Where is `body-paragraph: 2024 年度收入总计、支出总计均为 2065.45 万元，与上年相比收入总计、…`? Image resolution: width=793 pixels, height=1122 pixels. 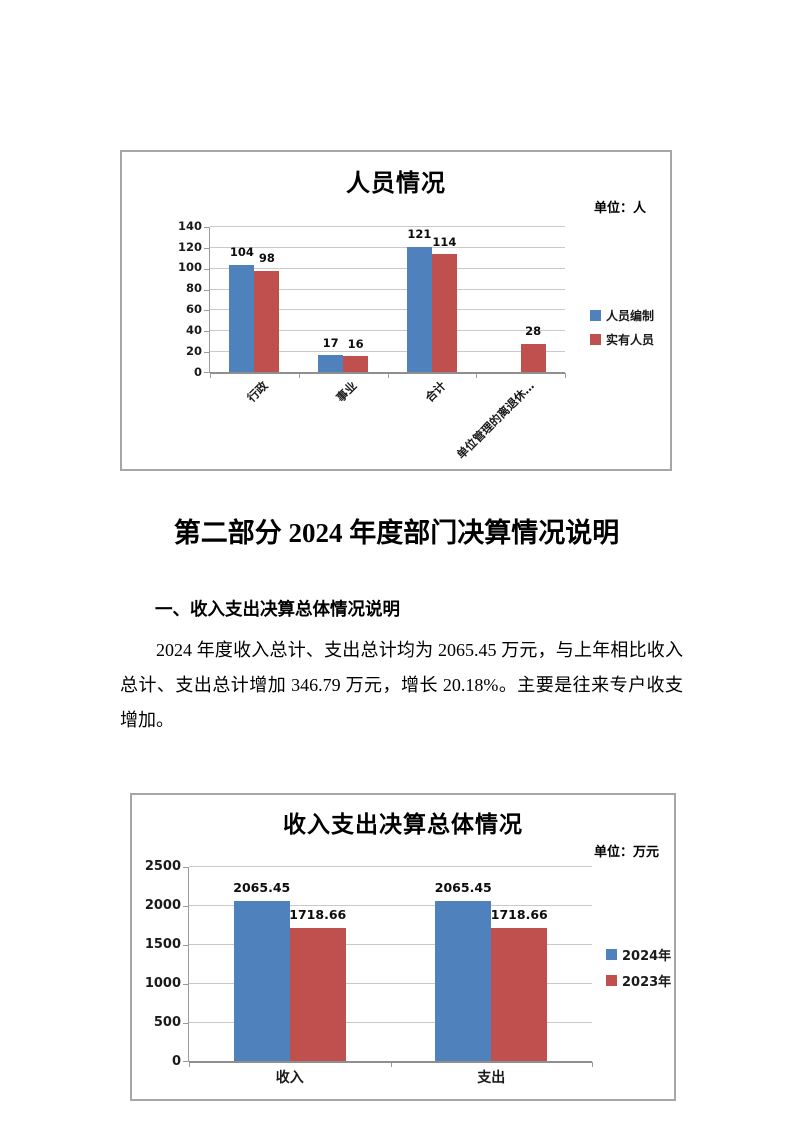 body-paragraph: 2024 年度收入总计、支出总计均为 2065.45 万元，与上年相比收入总计、… is located at coordinates (401, 685).